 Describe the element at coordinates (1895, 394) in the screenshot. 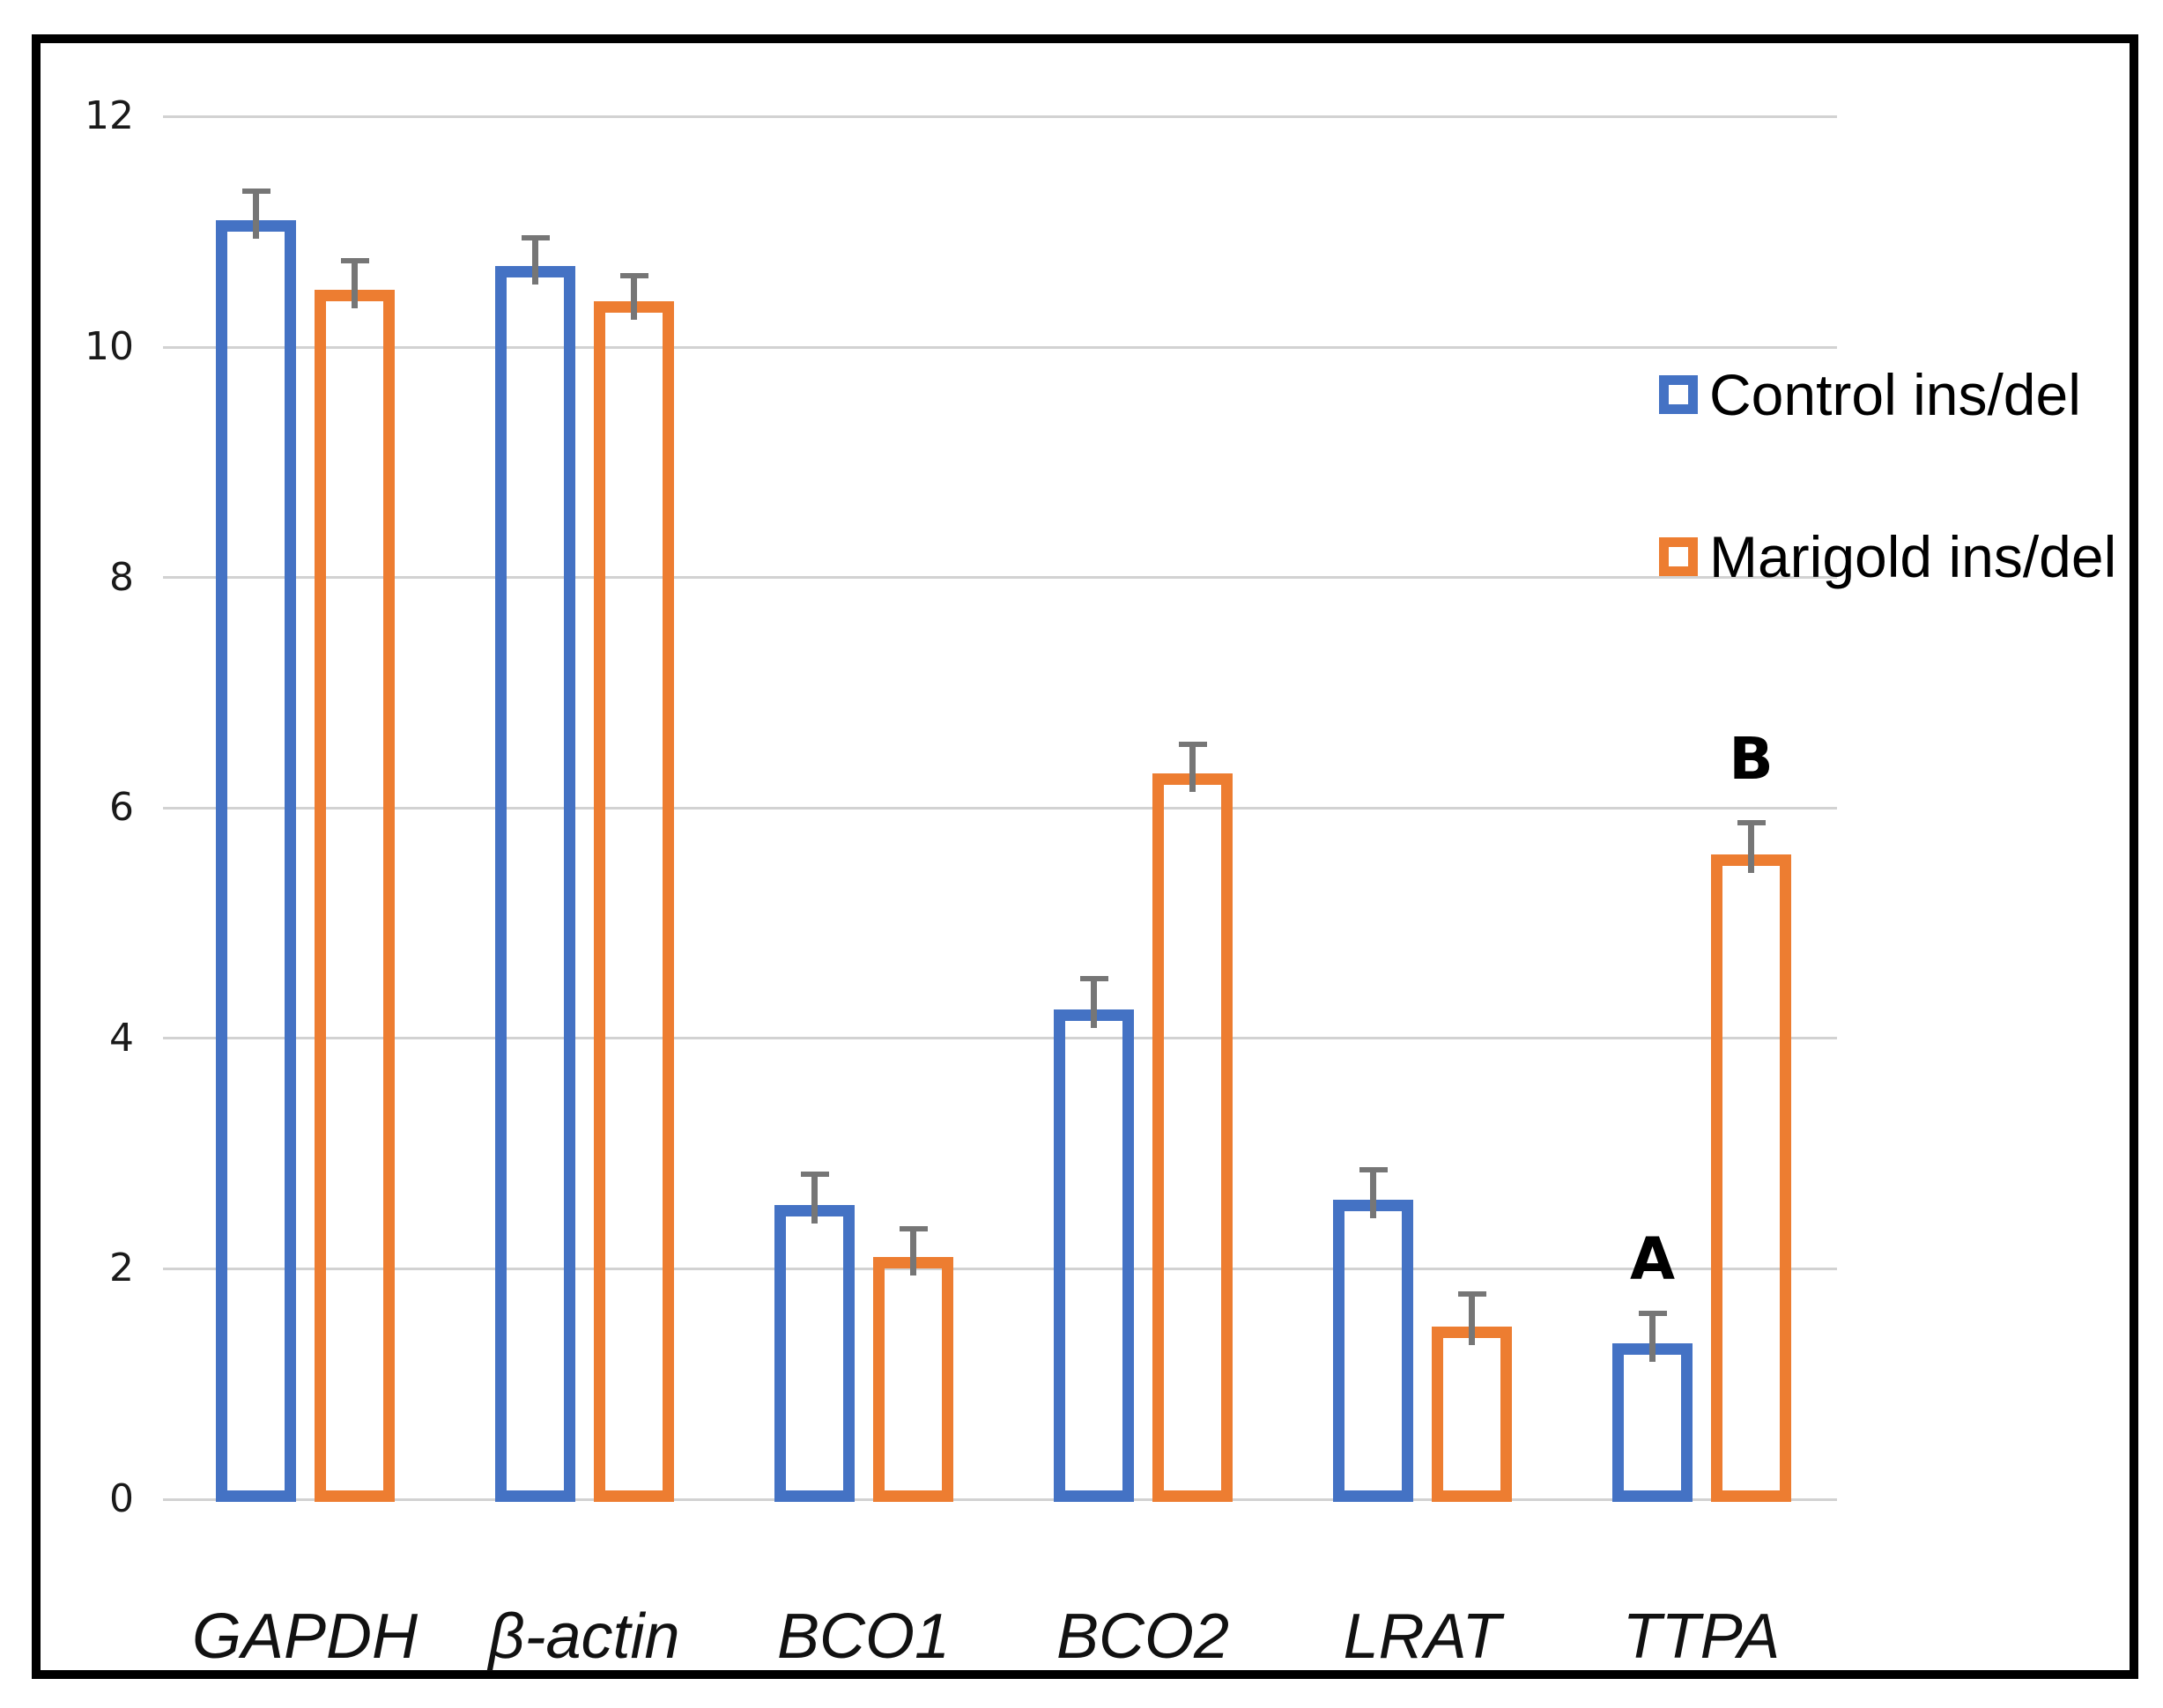

I see `legend-label-control: Control ins/del` at that location.